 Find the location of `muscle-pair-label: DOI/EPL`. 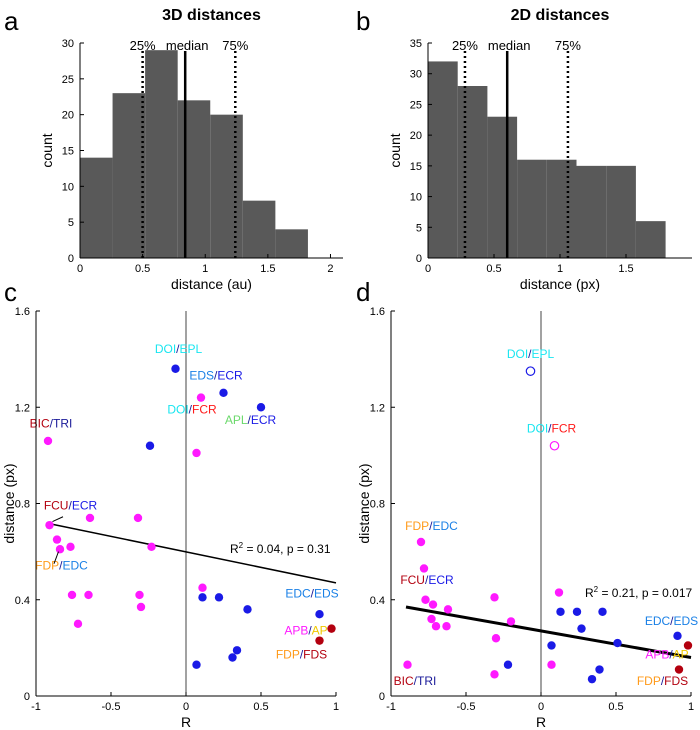

muscle-pair-label: DOI/EPL is located at coordinates (531, 354).